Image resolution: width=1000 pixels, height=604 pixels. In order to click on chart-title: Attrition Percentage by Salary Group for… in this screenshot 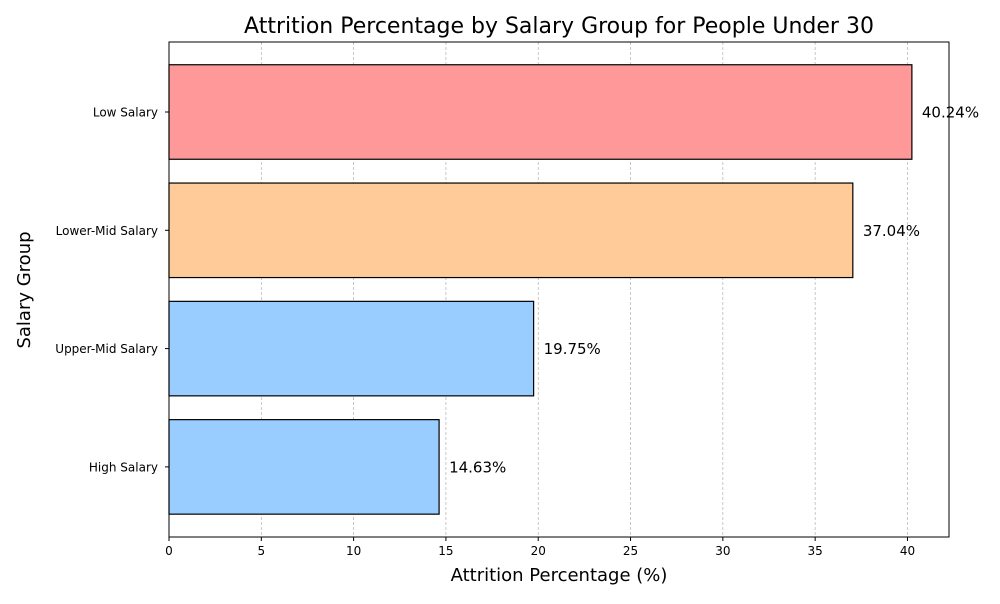, I will do `click(559, 26)`.